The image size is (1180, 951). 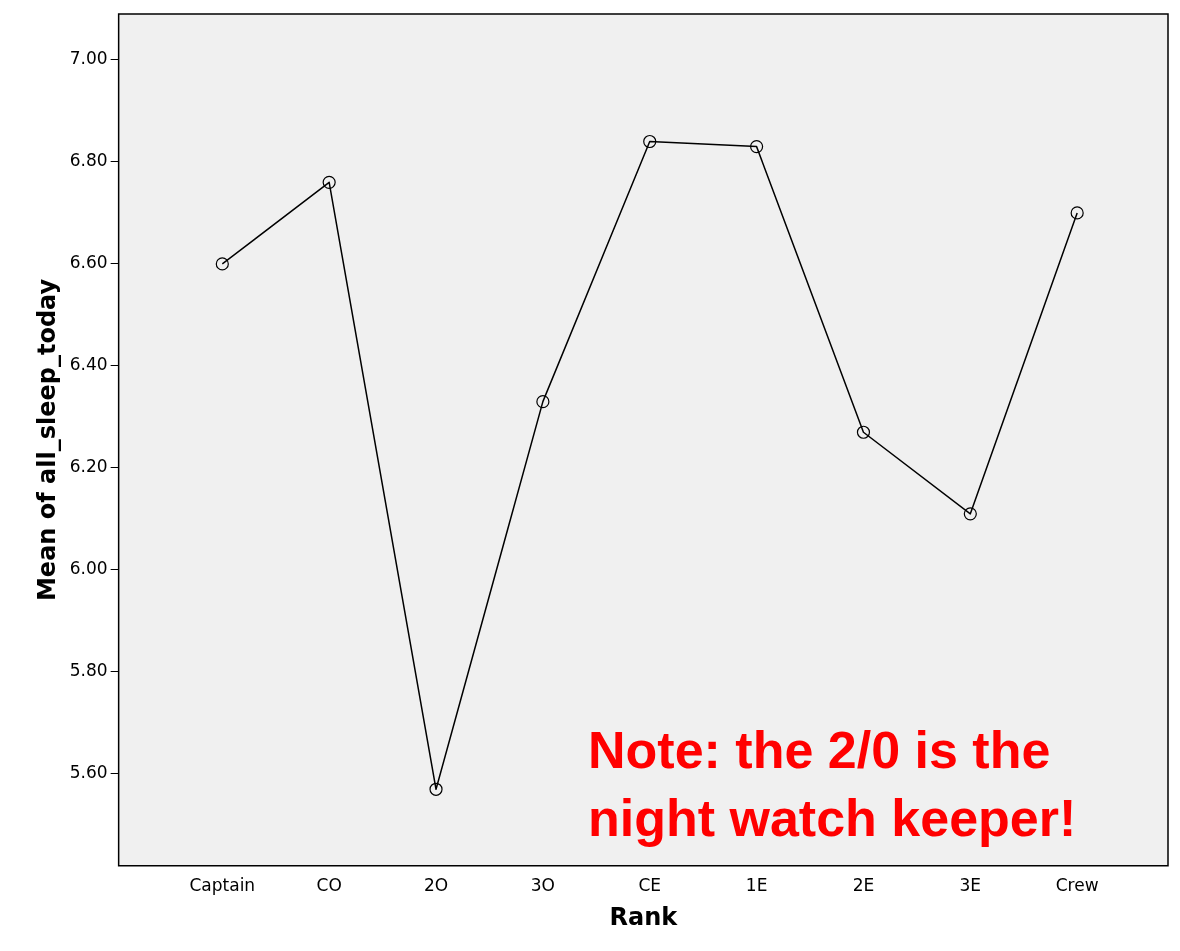 What do you see at coordinates (832, 783) in the screenshot?
I see `annotation: Note: the 2/0 is the night watch keeper!` at bounding box center [832, 783].